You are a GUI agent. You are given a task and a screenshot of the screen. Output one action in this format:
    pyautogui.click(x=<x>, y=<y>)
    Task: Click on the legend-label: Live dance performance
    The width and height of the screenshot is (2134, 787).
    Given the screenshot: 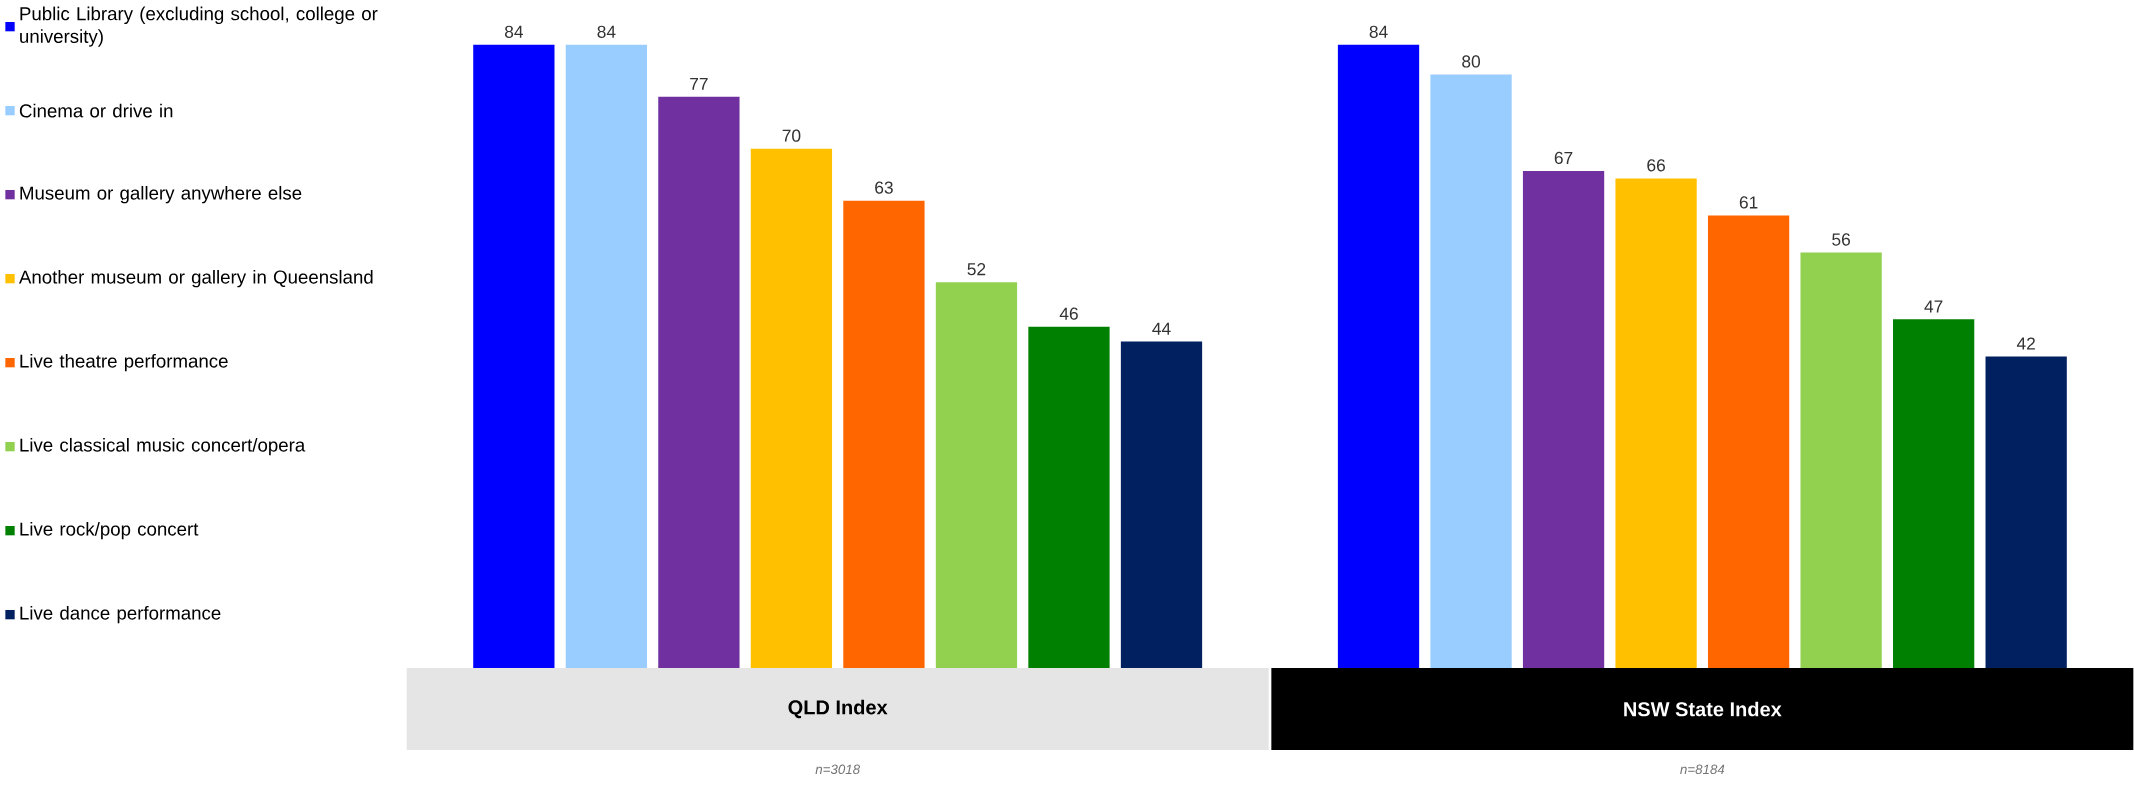 What is the action you would take?
    pyautogui.click(x=120, y=614)
    